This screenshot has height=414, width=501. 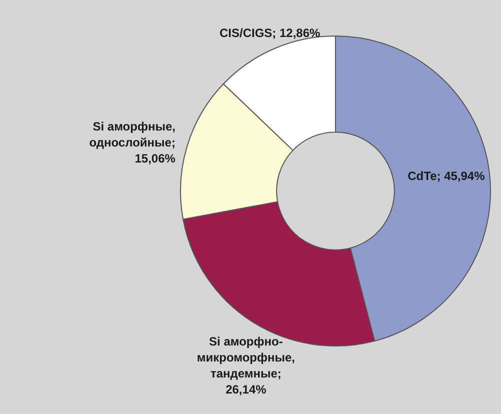 I want to click on slice-label: Si аморфные, однослойные; 15,06%, so click(x=132, y=143).